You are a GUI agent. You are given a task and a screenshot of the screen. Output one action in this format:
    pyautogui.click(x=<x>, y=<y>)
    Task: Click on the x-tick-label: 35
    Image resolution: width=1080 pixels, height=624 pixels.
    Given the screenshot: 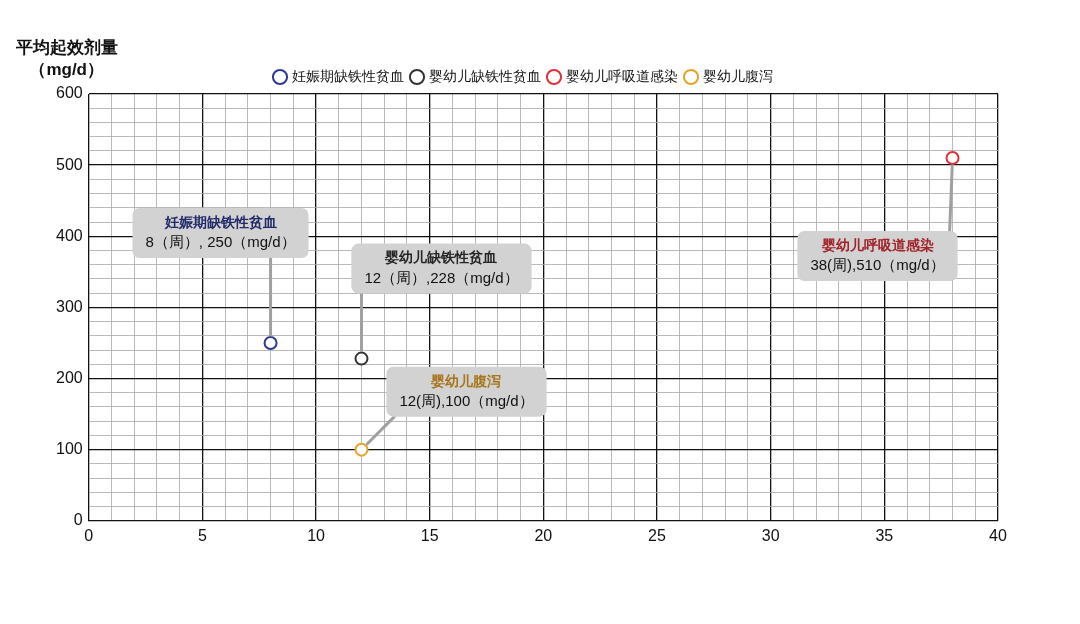 What is the action you would take?
    pyautogui.click(x=884, y=535)
    